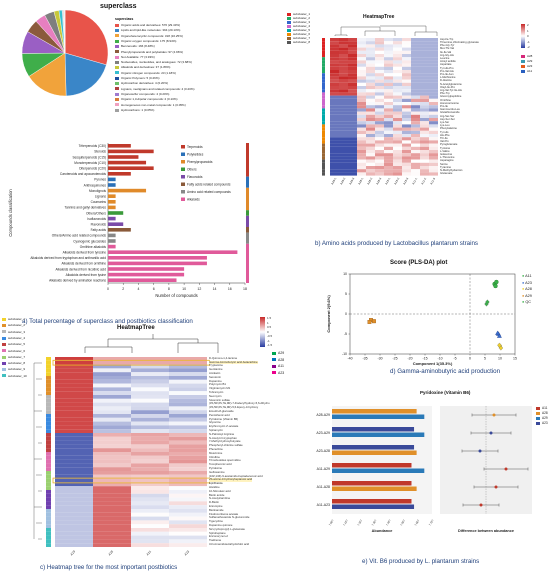 This screenshot has height=576, width=550. Describe the element at coordinates (396, 180) in the screenshot. I see `column-label: A23-2` at that location.